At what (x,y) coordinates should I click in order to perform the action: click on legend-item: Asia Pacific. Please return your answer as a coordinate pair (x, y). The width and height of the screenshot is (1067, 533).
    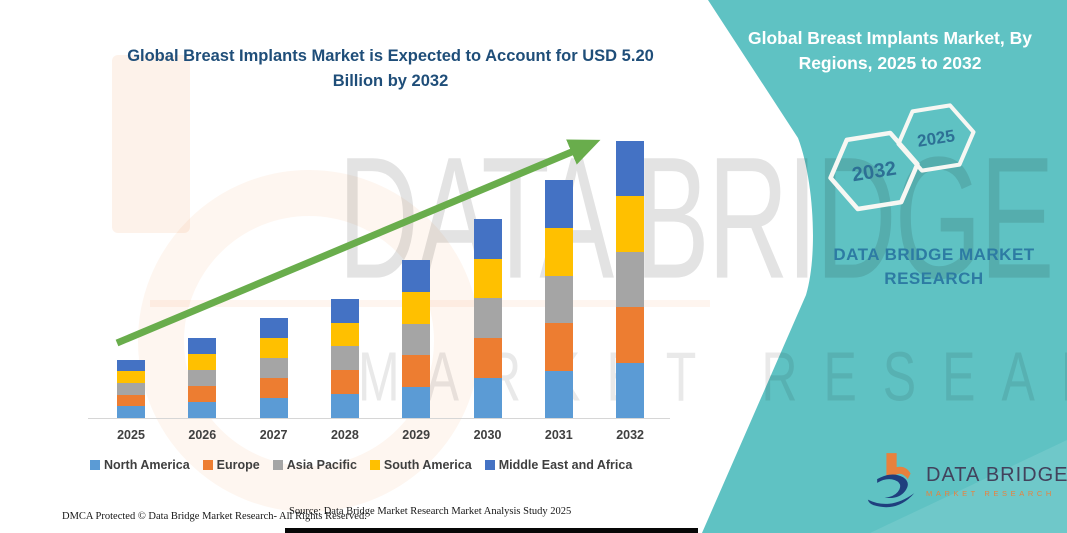
    Looking at the image, I should click on (314, 465).